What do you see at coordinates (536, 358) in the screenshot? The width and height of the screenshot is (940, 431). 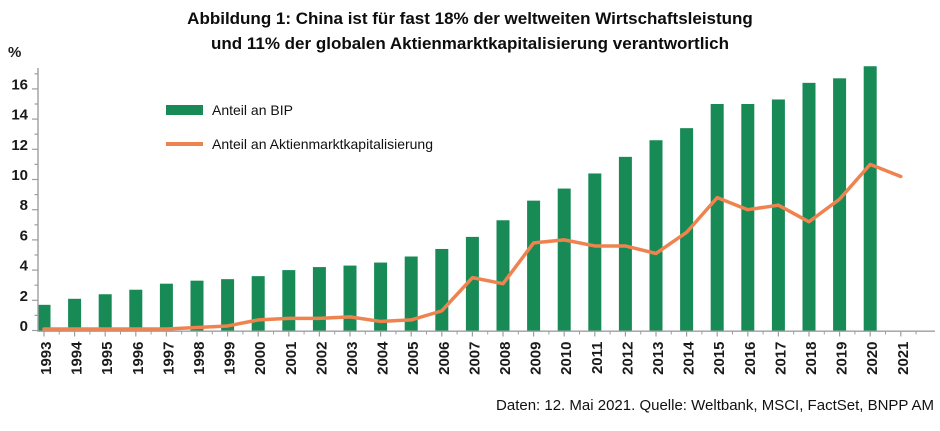 I see `x-tick-label-2009: 2009` at bounding box center [536, 358].